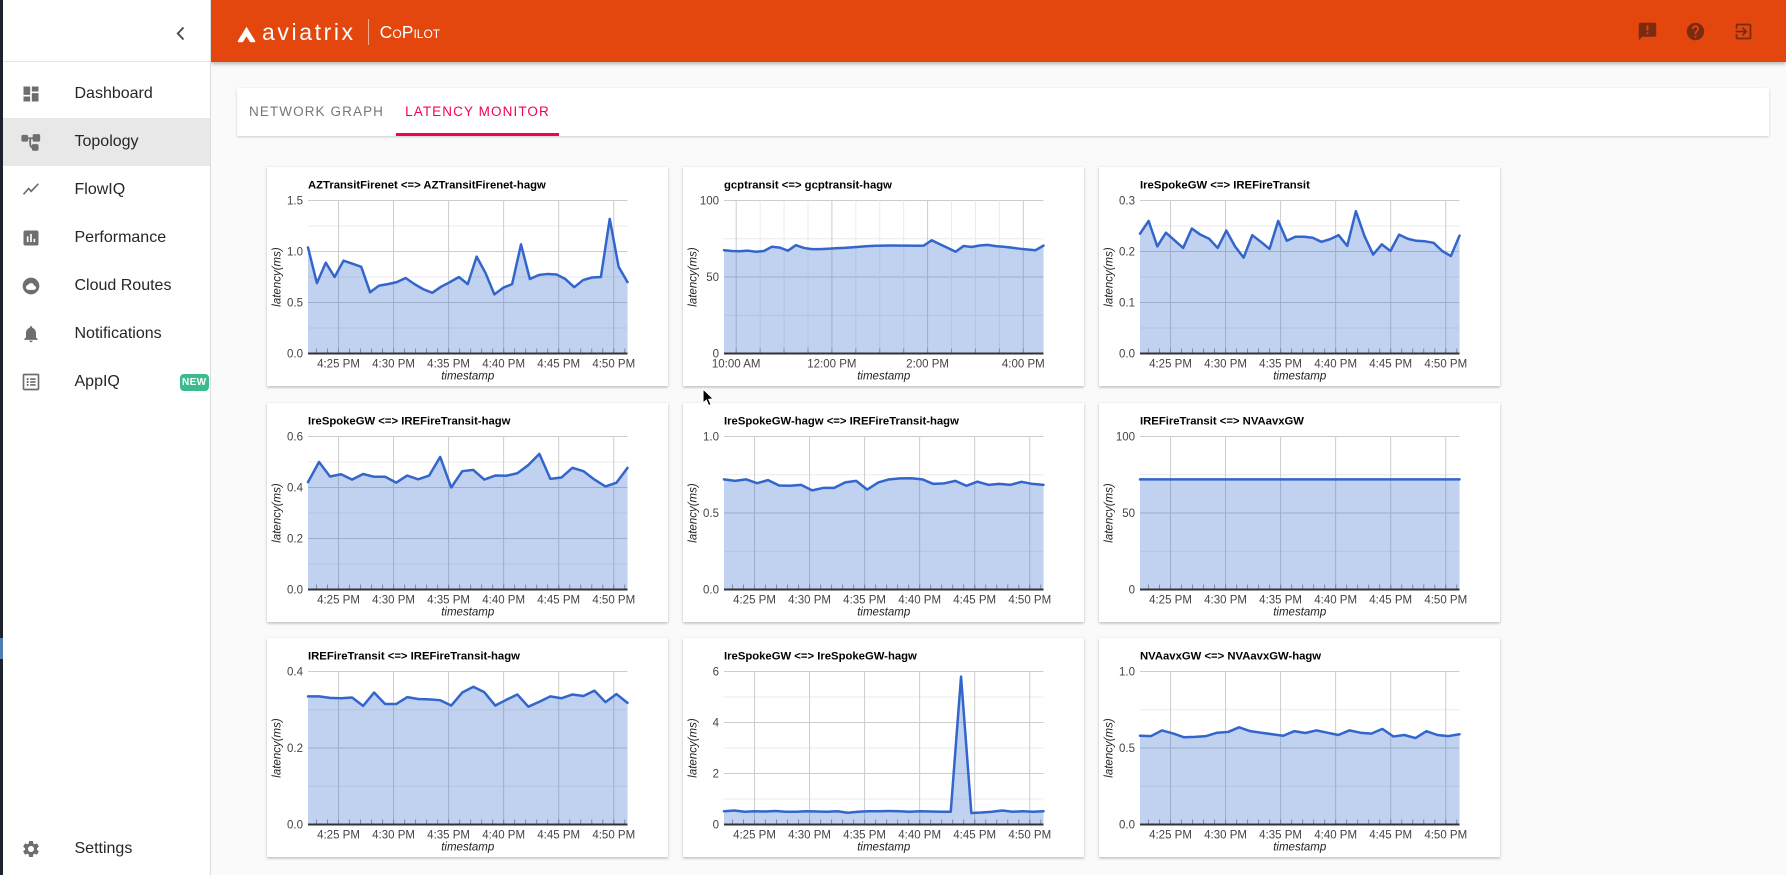  I want to click on svg-text: 4, so click(716, 724).